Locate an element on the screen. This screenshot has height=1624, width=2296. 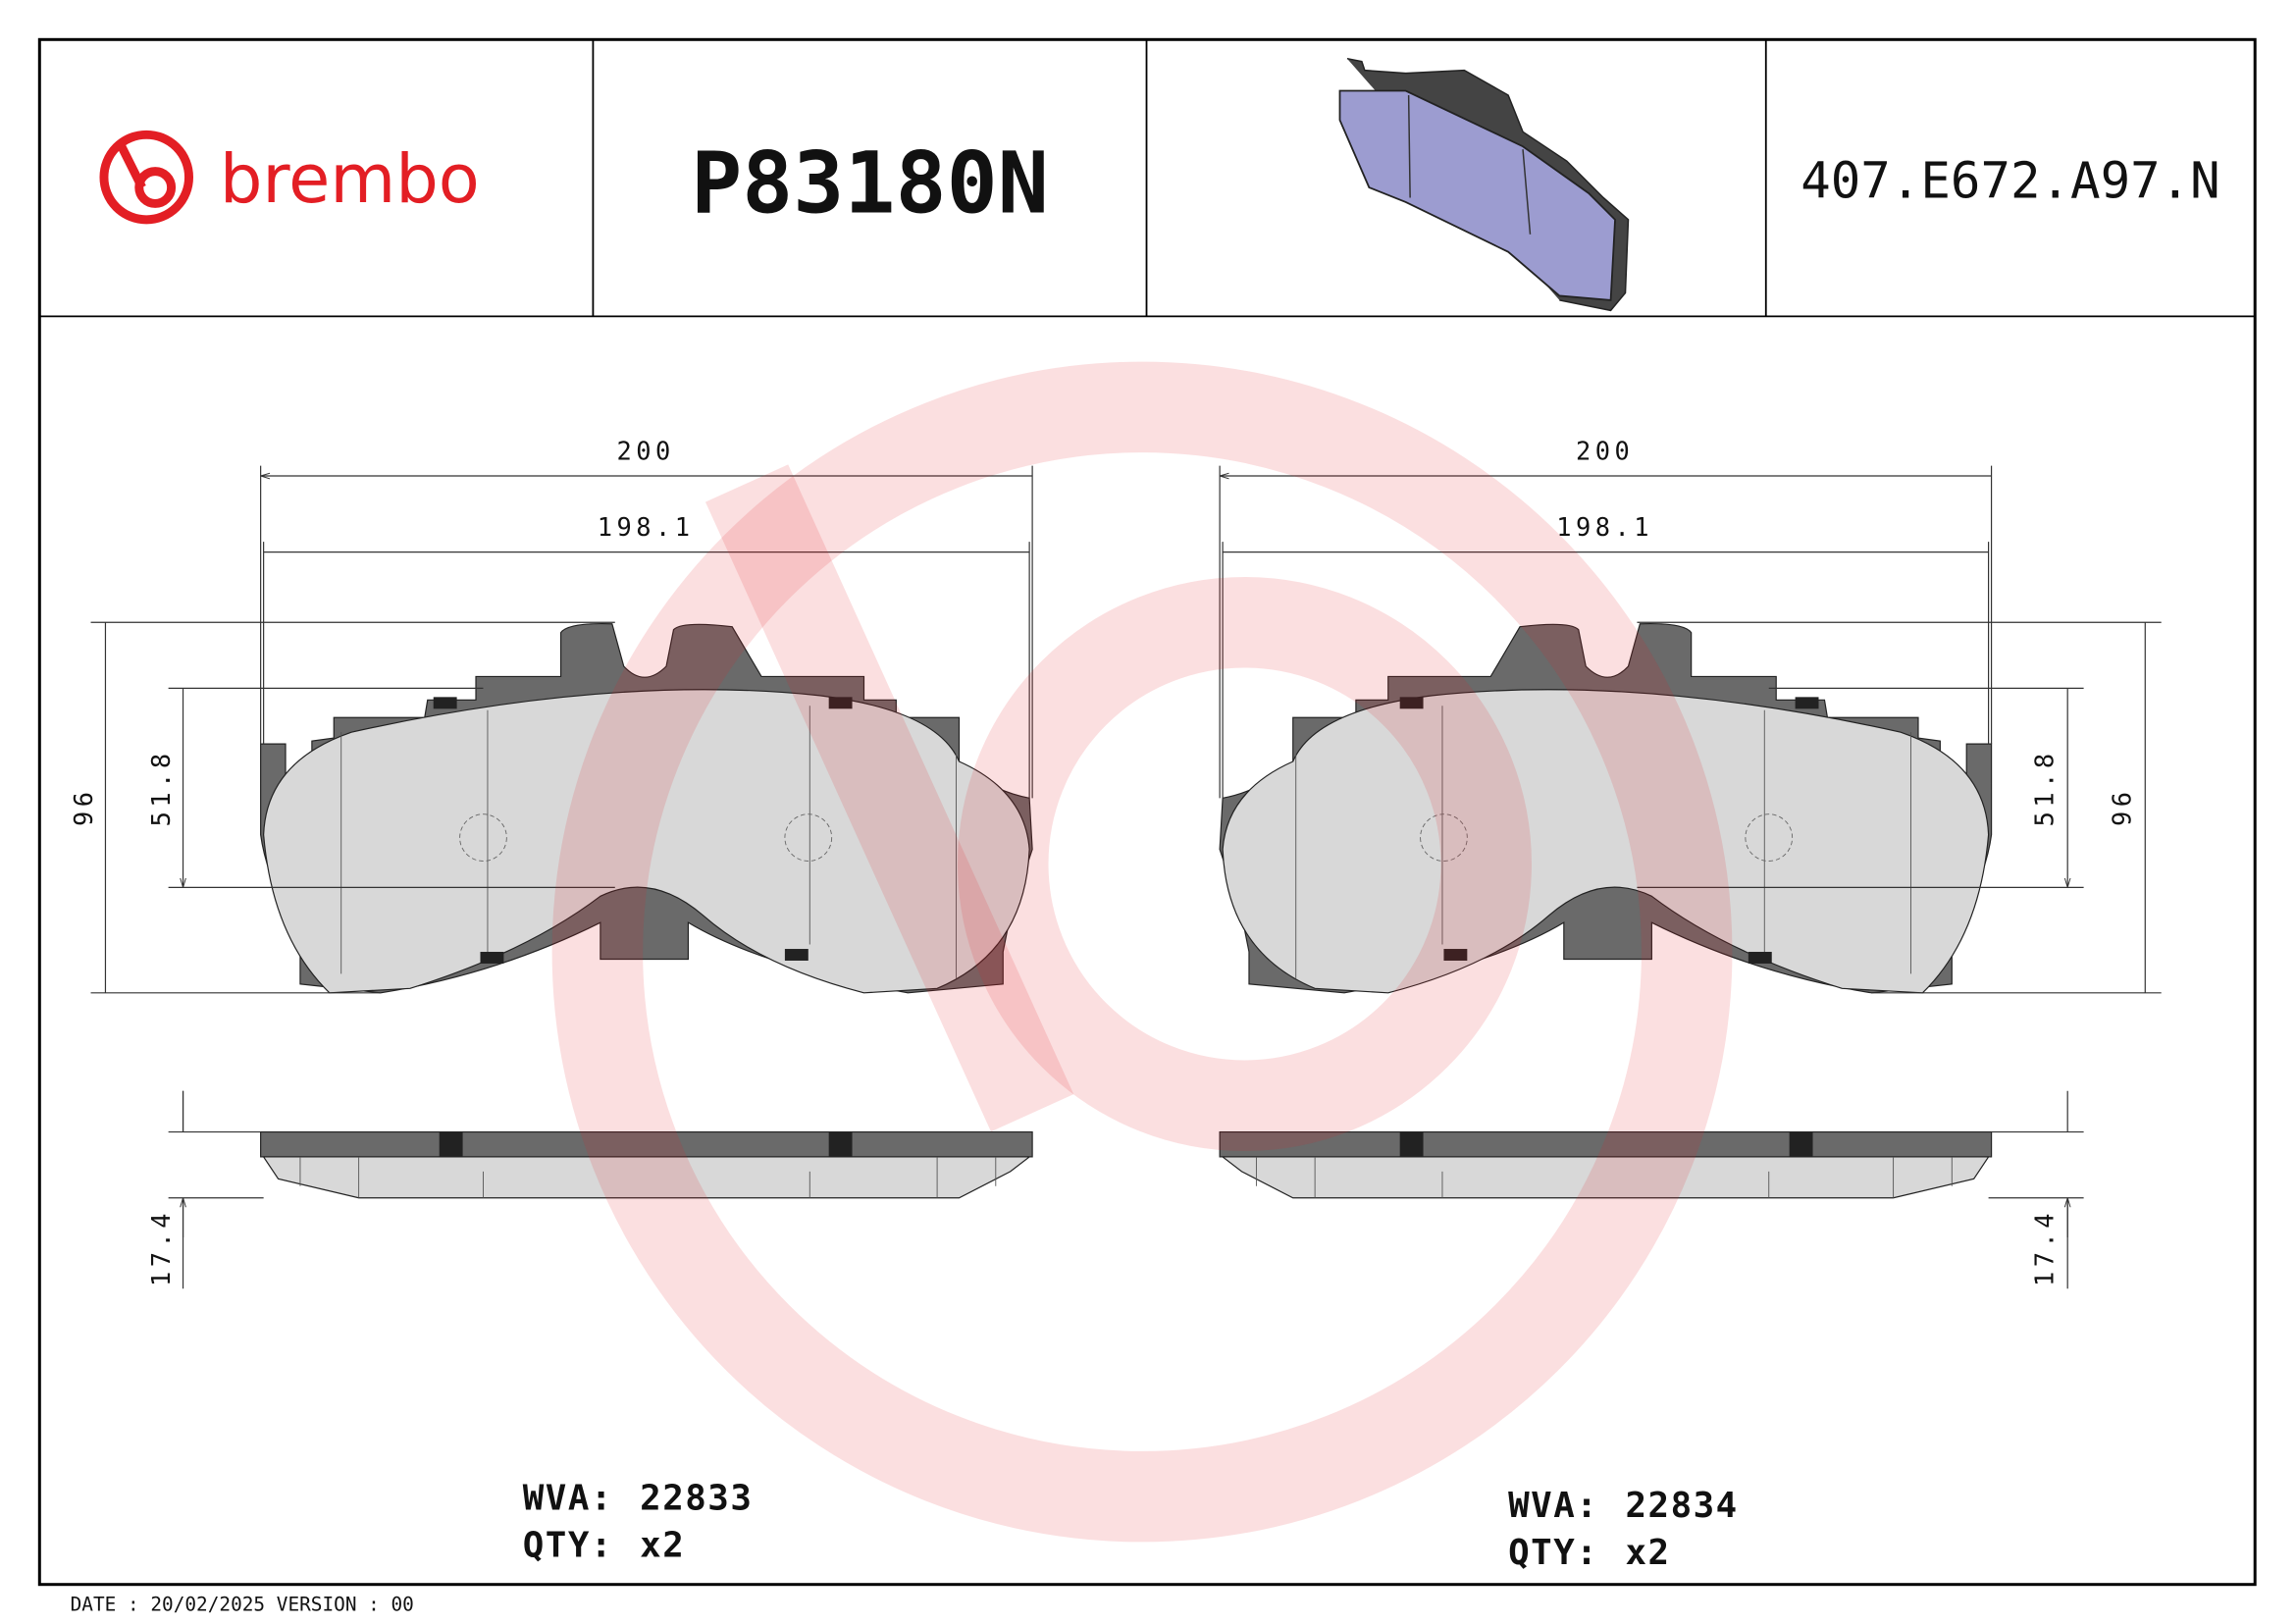
brand-name: brembo is located at coordinates (350, 179).